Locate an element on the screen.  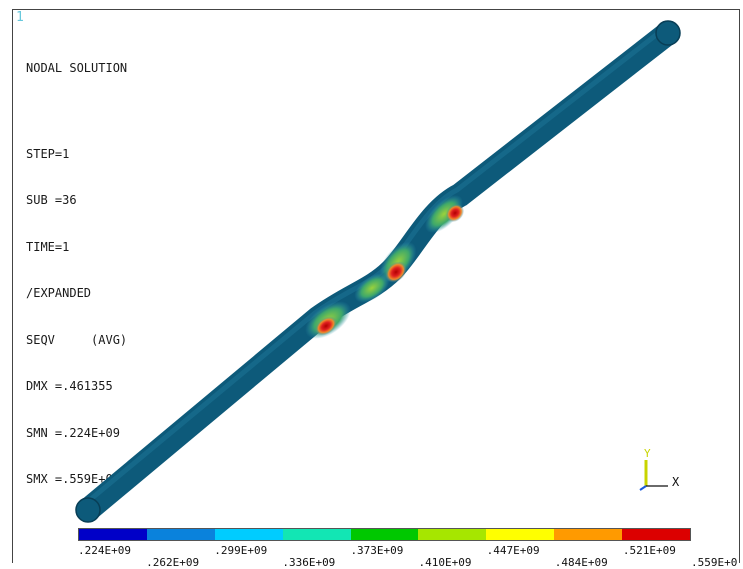
legend-label-top-4: .447E+09 is located at coordinates (513, 550).